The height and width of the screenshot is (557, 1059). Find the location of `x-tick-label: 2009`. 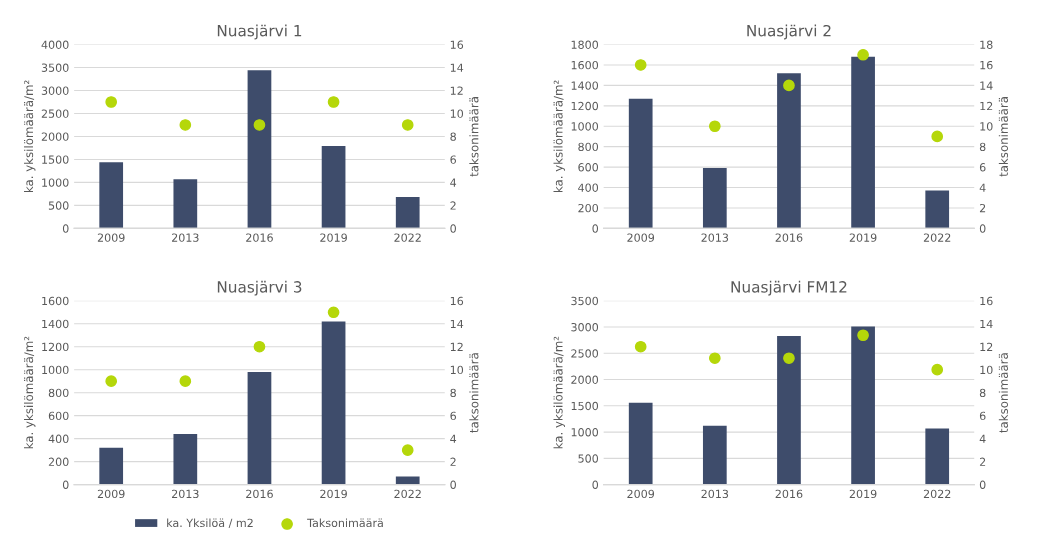

x-tick-label: 2009 is located at coordinates (641, 237).